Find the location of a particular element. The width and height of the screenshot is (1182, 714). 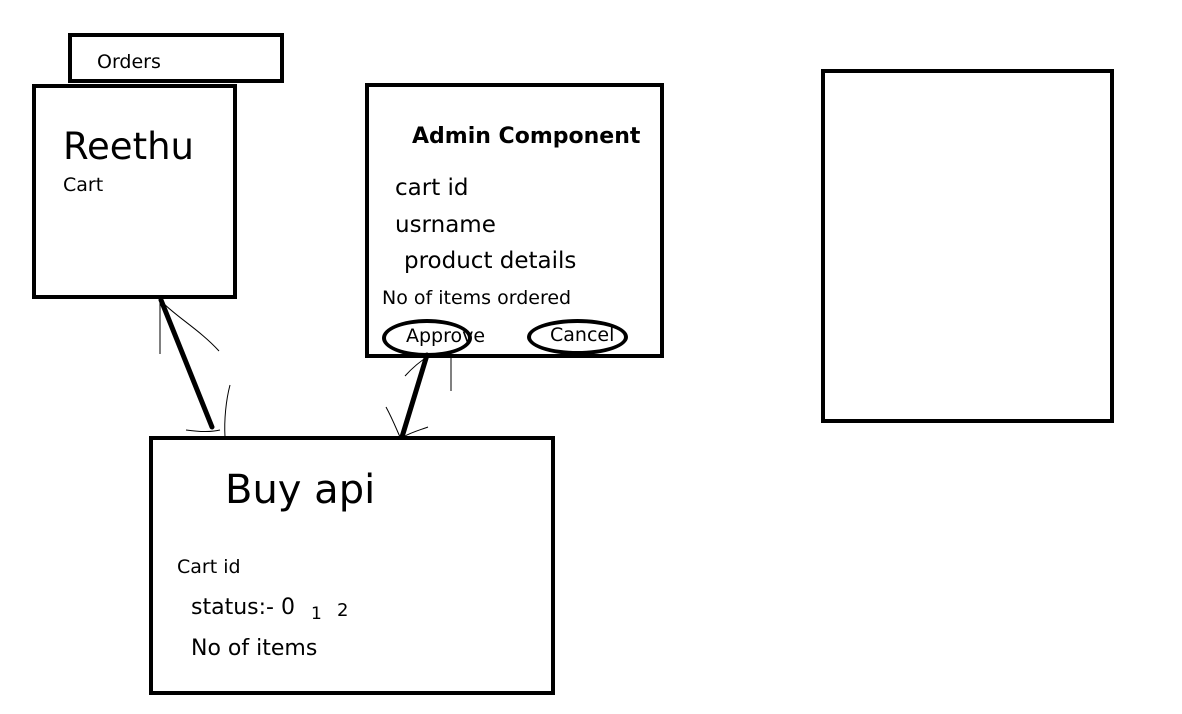

arrow-head-user-up is located at coordinates (189, 326).